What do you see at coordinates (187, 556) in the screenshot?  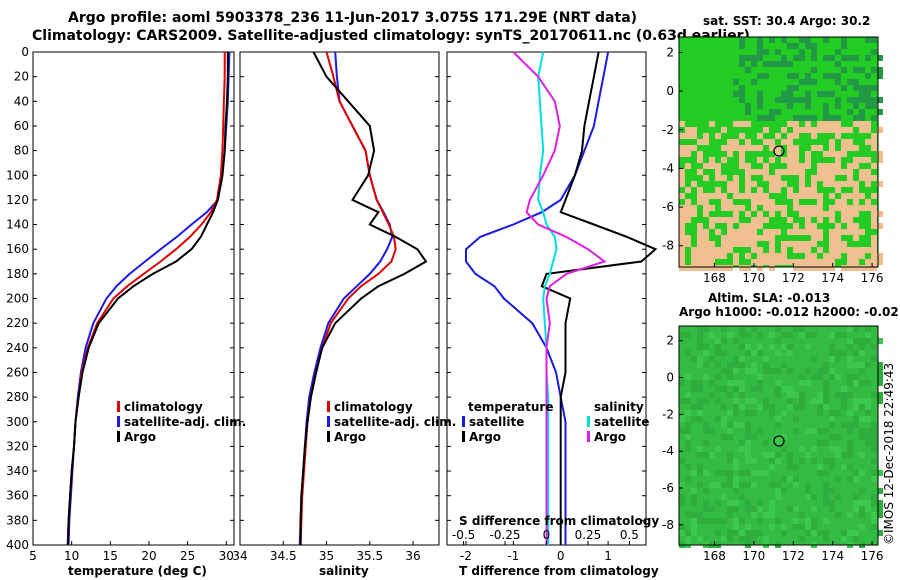 I see `temperature-tick-label: 25` at bounding box center [187, 556].